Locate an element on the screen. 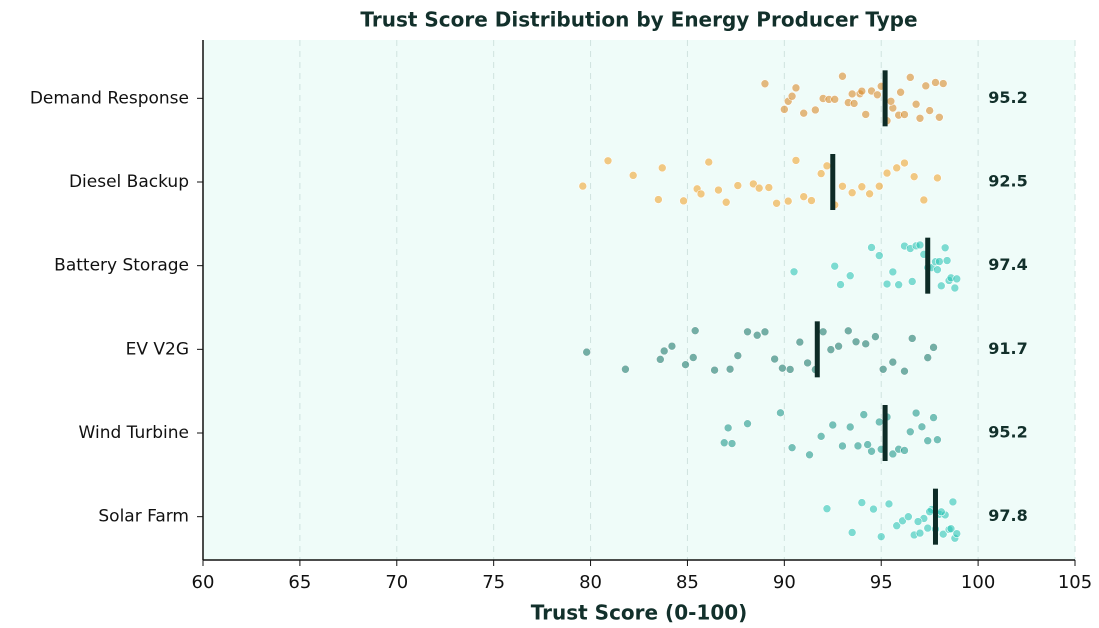 Image resolution: width=1099 pixels, height=628 pixels. x-tick-label: 95 is located at coordinates (881, 582).